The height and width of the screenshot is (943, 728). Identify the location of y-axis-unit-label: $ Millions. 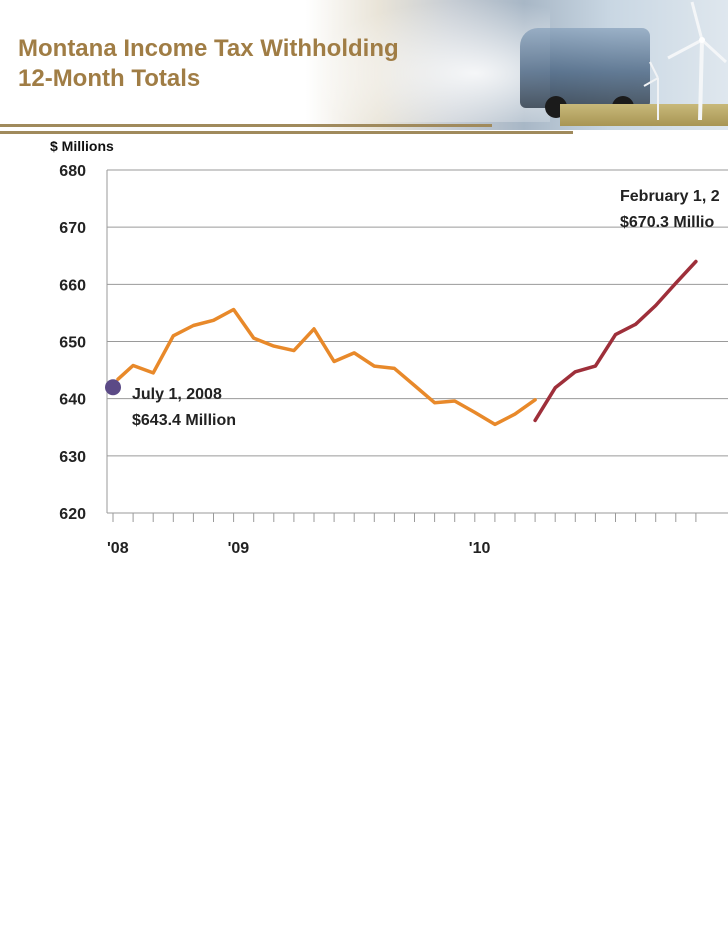
(82, 146).